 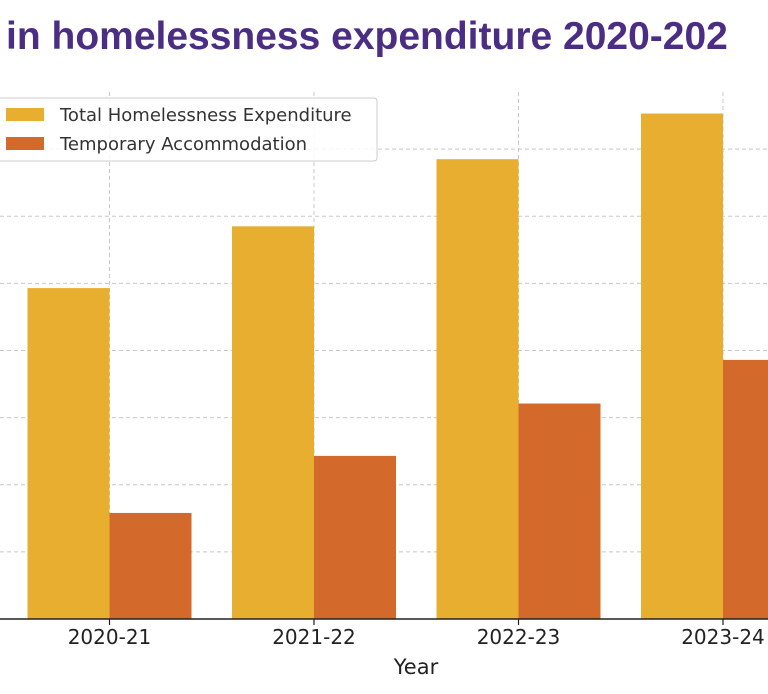 I want to click on legend-label-total: Total Homelessness Expenditure, so click(x=205, y=115).